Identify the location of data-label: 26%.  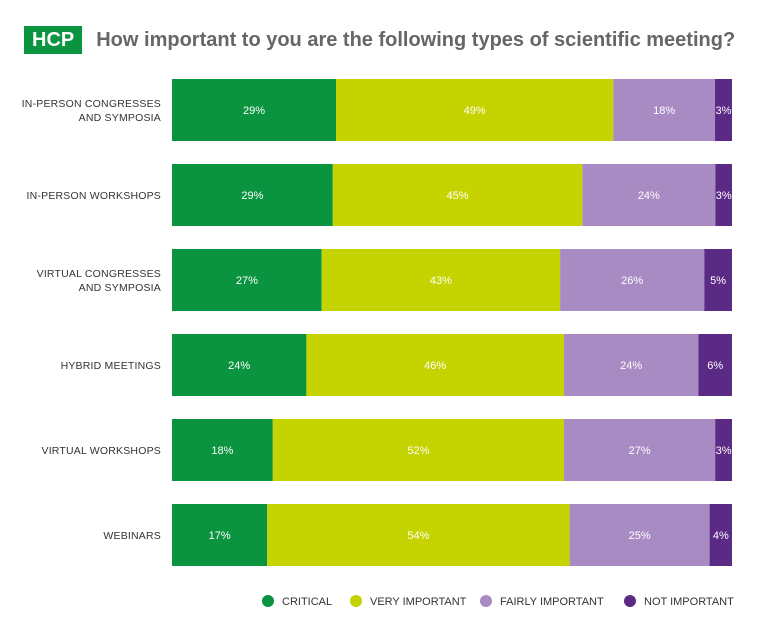
(632, 281).